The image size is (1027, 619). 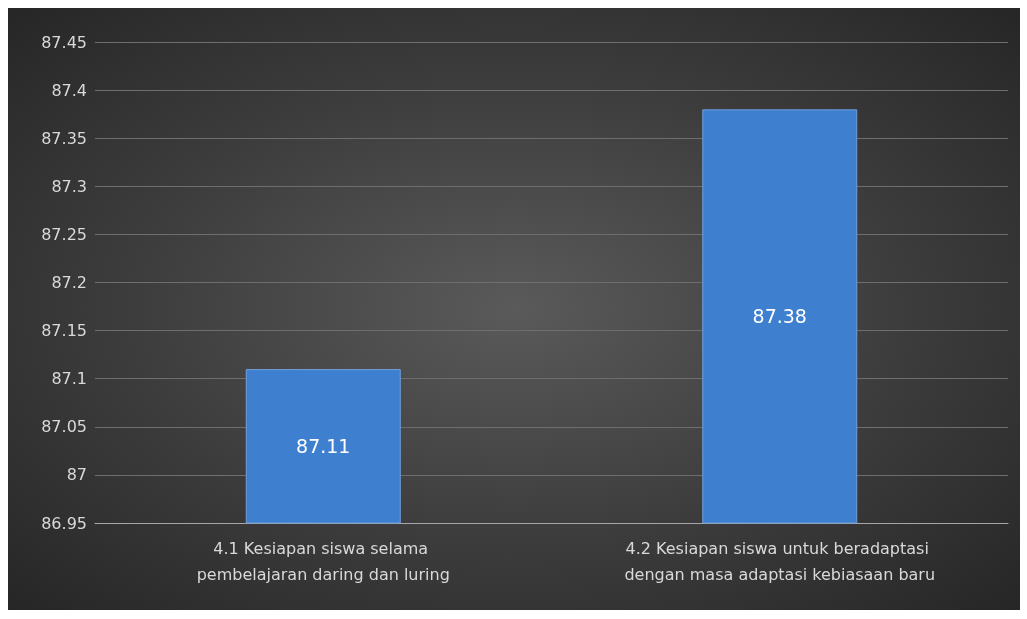 What do you see at coordinates (69, 282) in the screenshot?
I see `y-tick-label: 87.2` at bounding box center [69, 282].